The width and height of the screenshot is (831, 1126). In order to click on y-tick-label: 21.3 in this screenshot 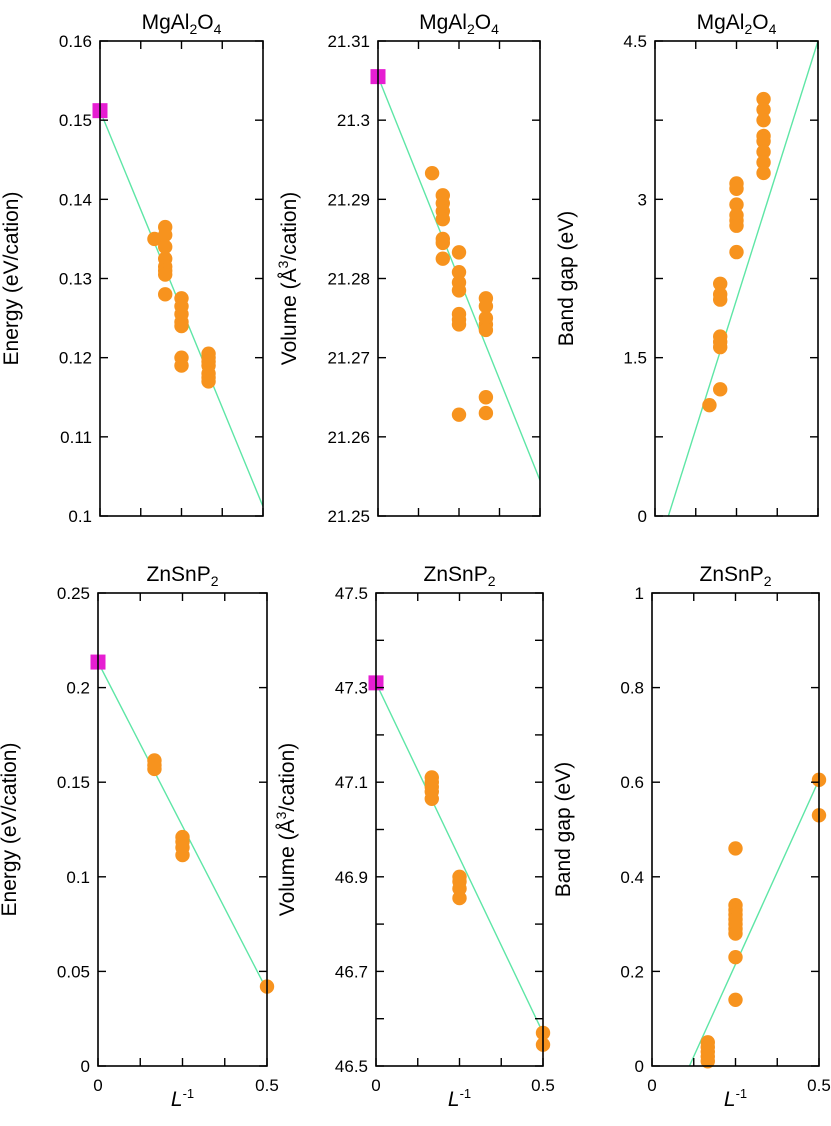, I will do `click(353, 120)`.